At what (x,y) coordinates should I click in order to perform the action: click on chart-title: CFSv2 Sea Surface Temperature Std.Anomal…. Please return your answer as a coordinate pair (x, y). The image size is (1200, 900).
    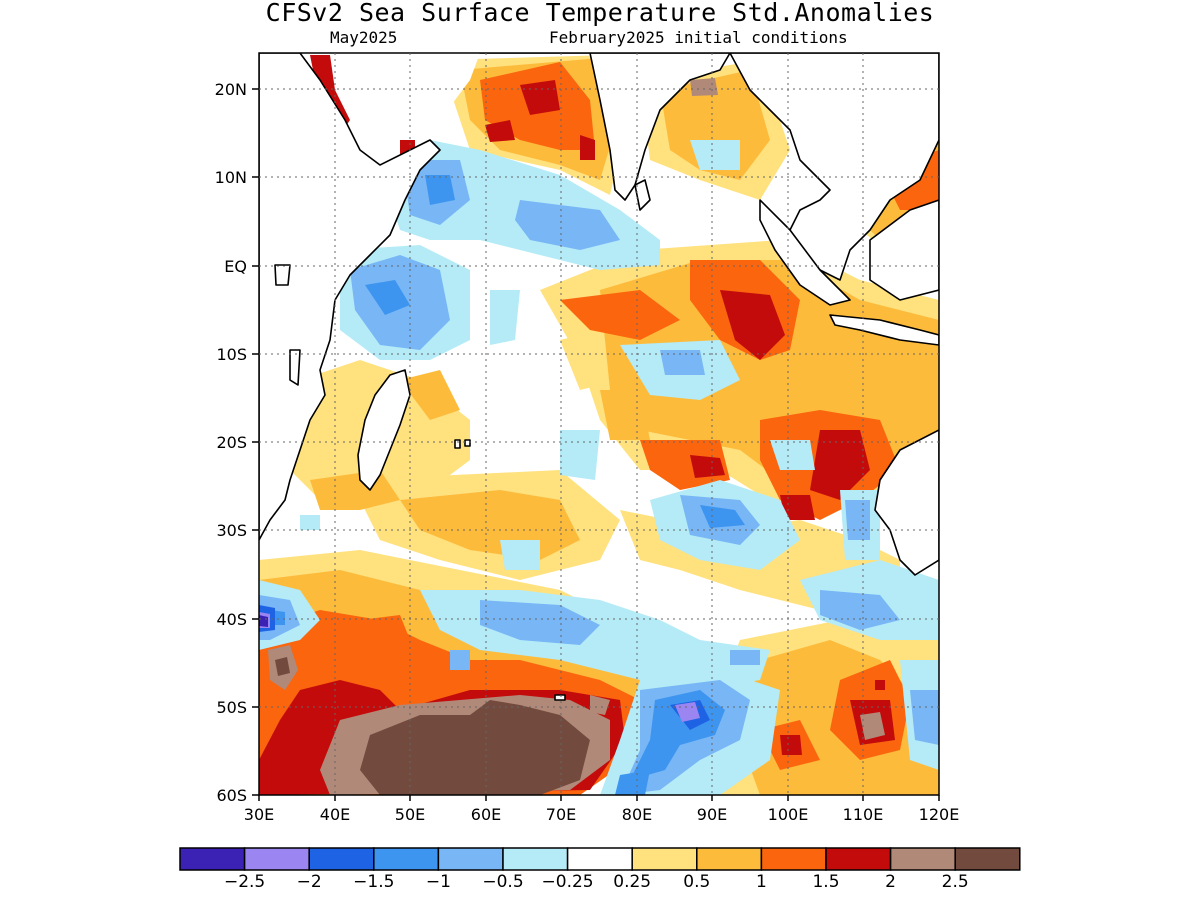
    Looking at the image, I should click on (600, 13).